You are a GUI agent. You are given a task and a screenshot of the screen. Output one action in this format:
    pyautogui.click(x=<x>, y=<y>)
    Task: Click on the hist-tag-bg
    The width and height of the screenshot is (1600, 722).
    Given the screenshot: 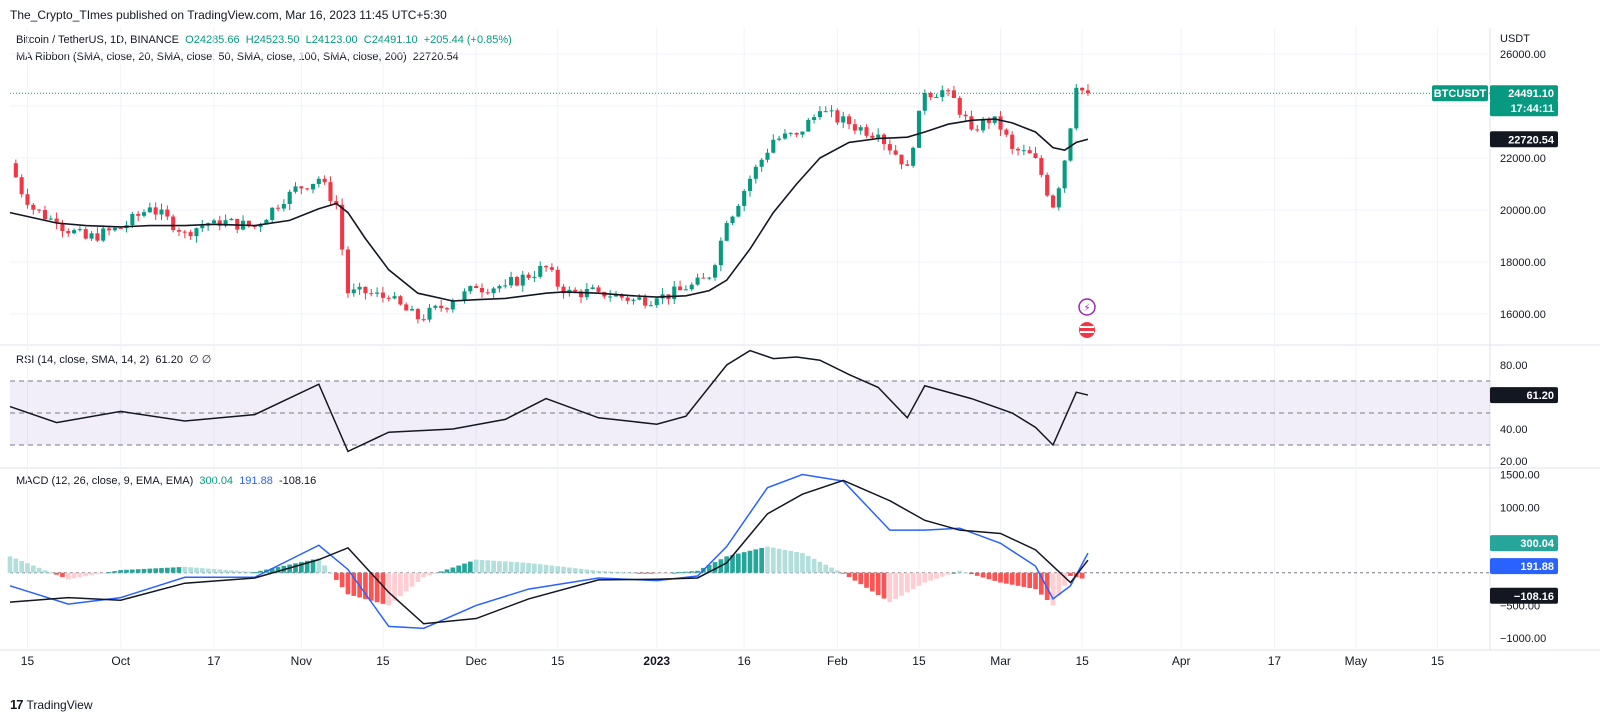 What is the action you would take?
    pyautogui.click(x=1524, y=595)
    